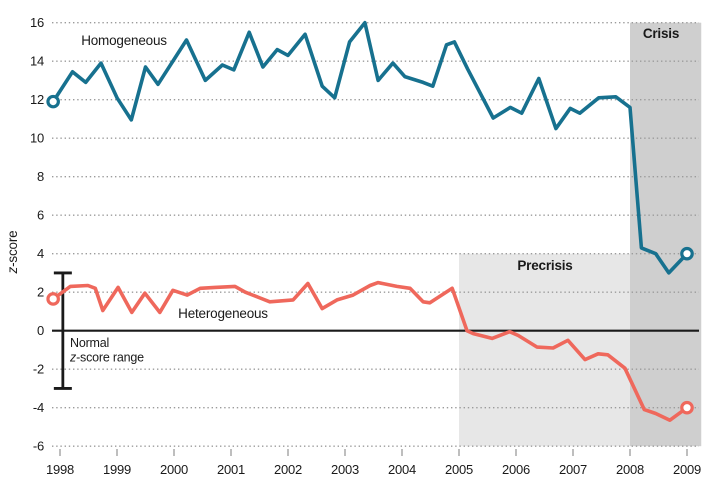  What do you see at coordinates (60, 469) in the screenshot?
I see `x-tick-label-1998: 1998` at bounding box center [60, 469].